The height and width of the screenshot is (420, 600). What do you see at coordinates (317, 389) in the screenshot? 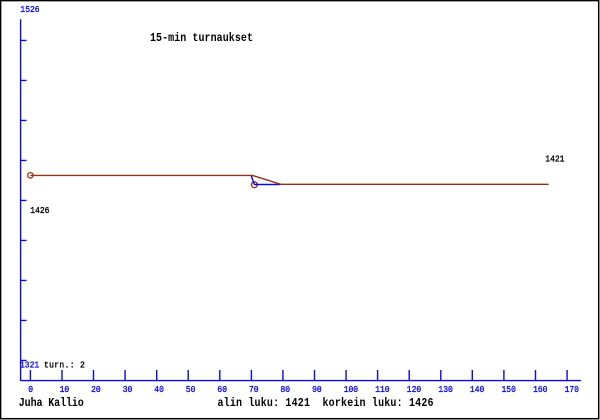
I see `svg-text: 90` at bounding box center [317, 389].